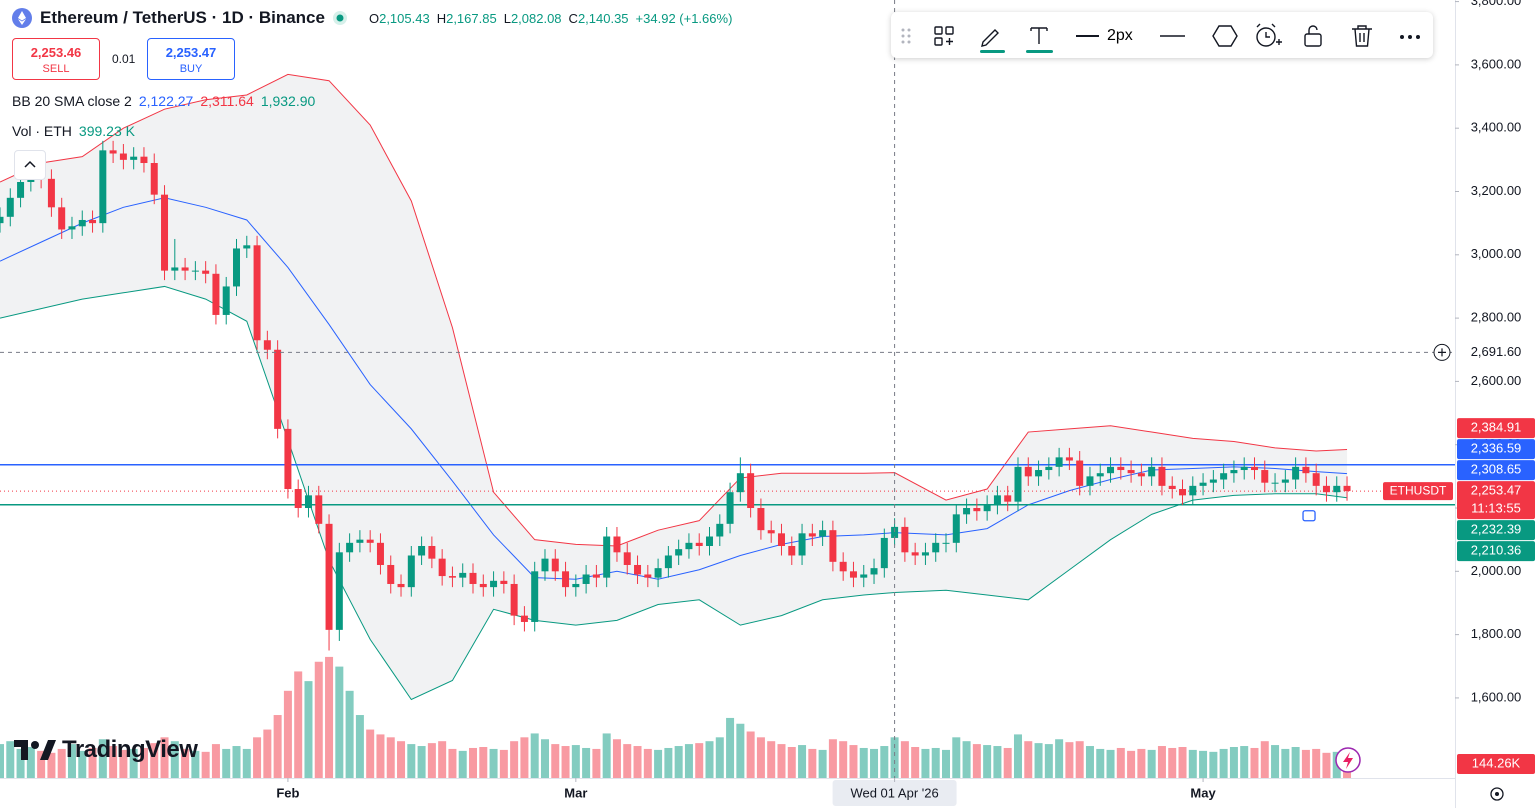  Describe the element at coordinates (73, 131) in the screenshot. I see `indicator-legend: Vol · ETH 399.23 K` at that location.